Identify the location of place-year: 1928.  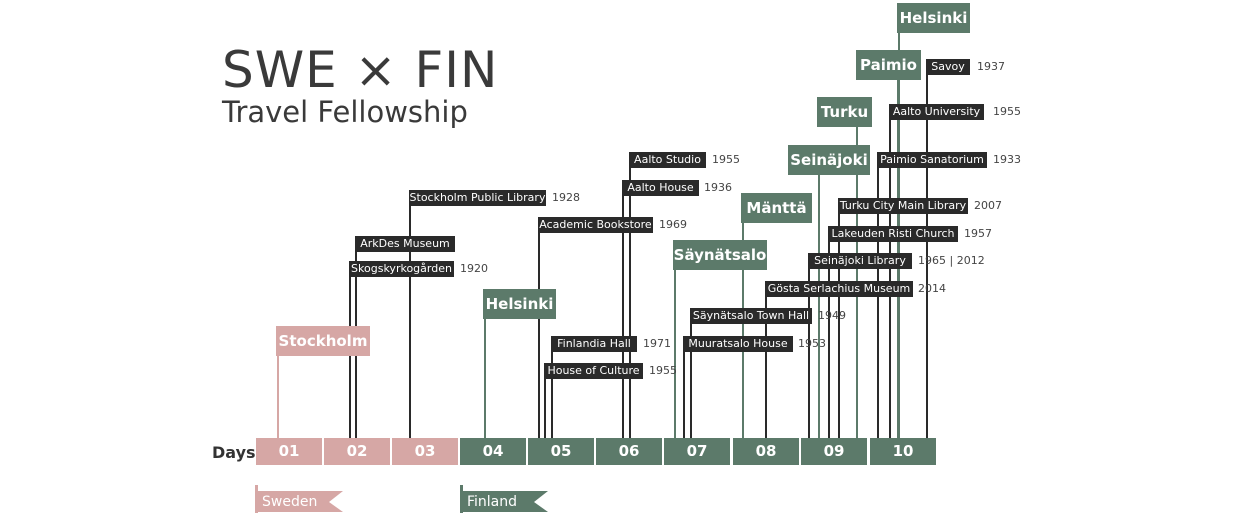
(566, 197).